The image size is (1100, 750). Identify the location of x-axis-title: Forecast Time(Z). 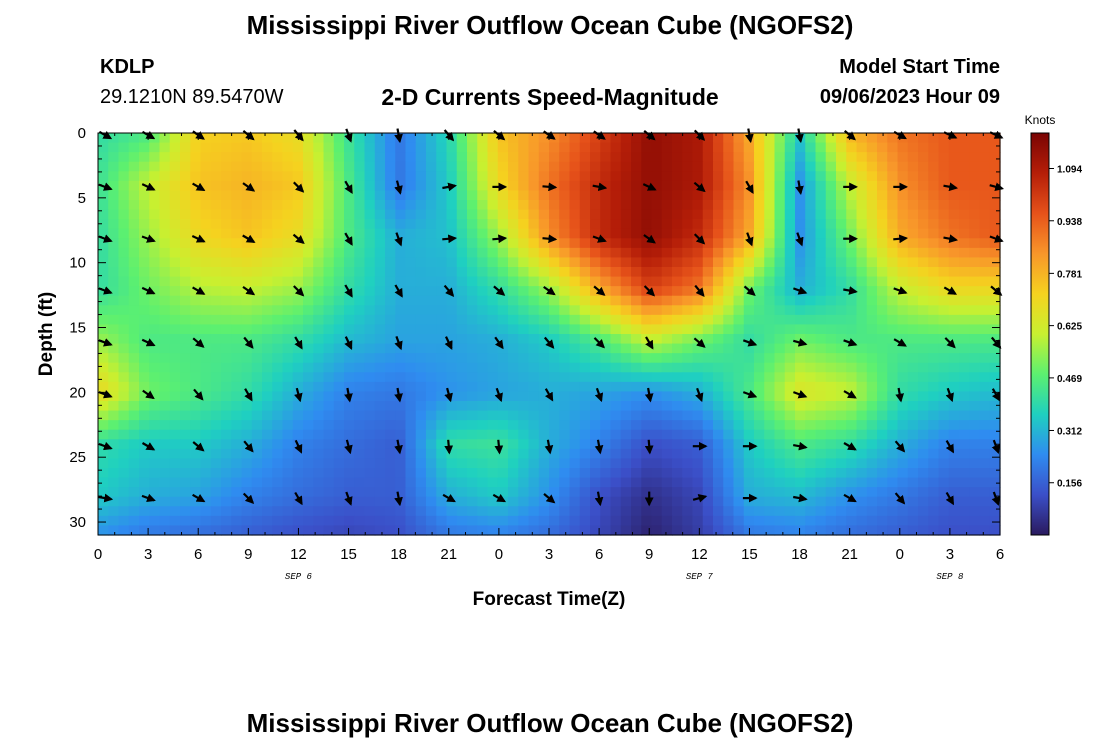
(549, 599).